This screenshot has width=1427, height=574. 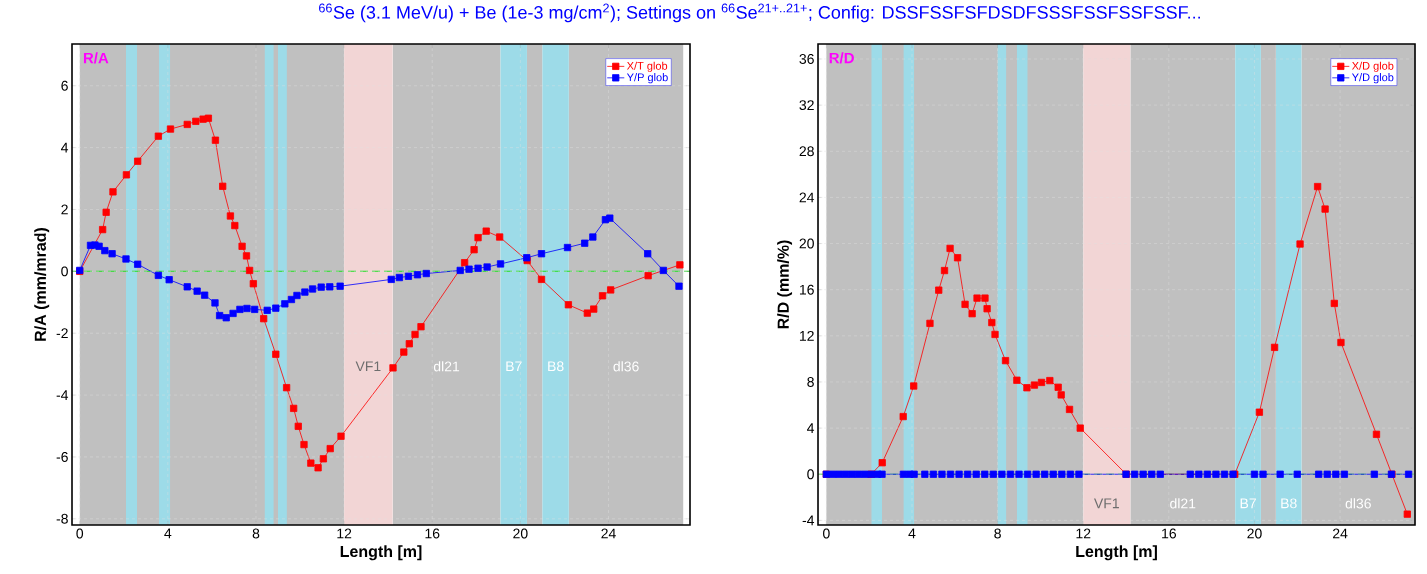 What do you see at coordinates (64, 209) in the screenshot?
I see `y-tick-label: 2` at bounding box center [64, 209].